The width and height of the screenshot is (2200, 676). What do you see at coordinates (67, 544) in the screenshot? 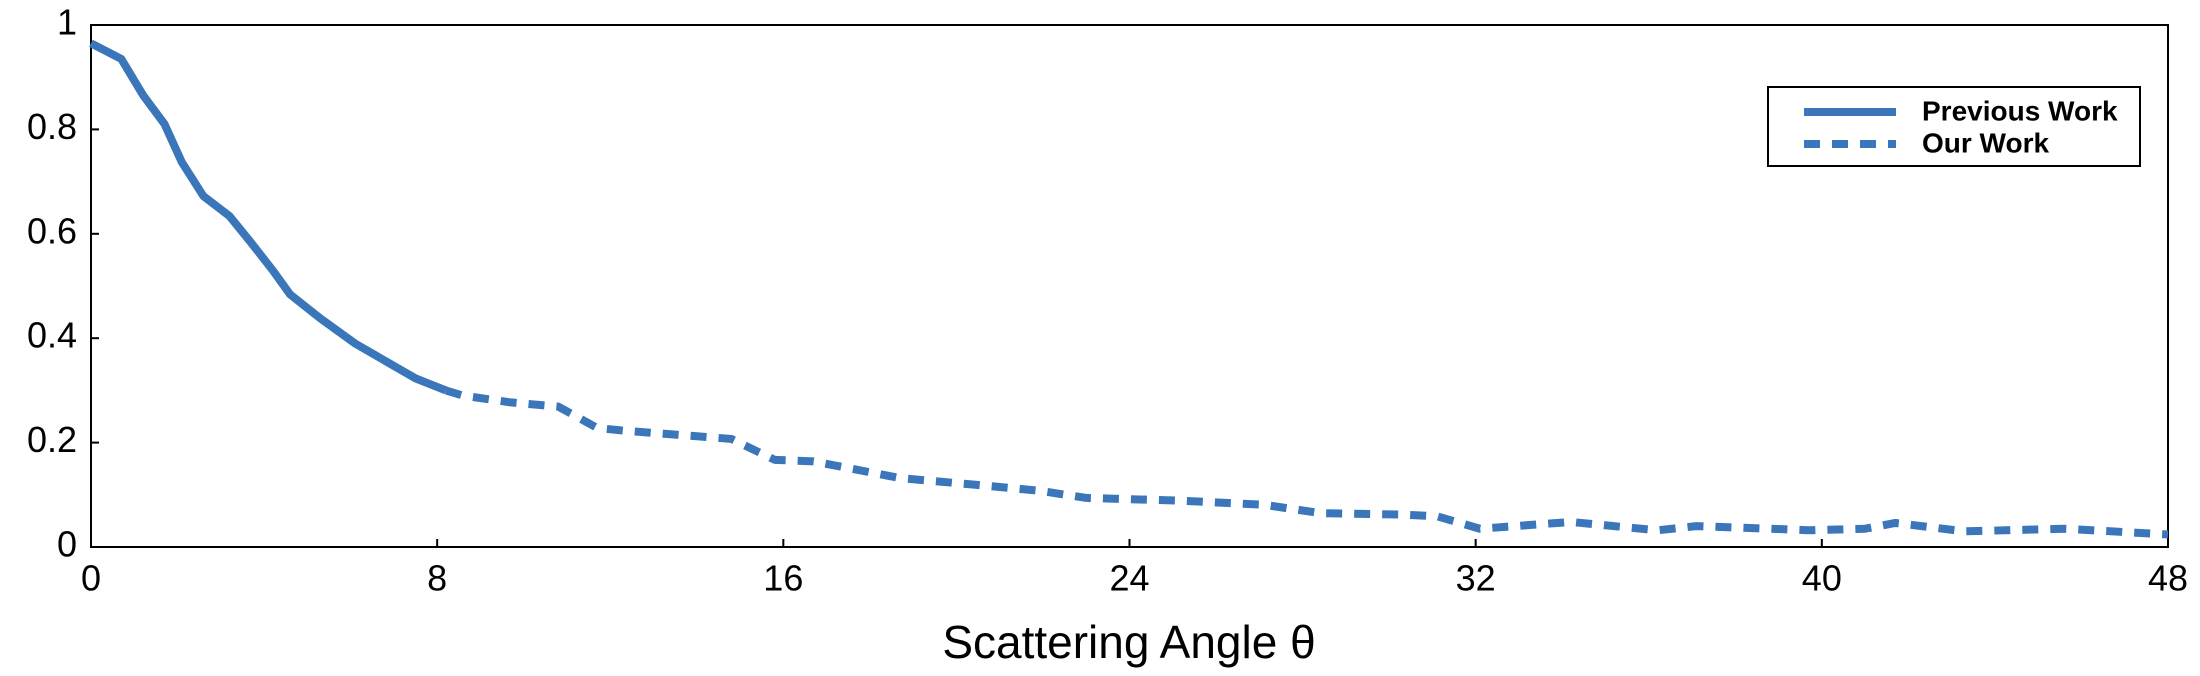
I see `y-tick-label: 0` at bounding box center [67, 544].